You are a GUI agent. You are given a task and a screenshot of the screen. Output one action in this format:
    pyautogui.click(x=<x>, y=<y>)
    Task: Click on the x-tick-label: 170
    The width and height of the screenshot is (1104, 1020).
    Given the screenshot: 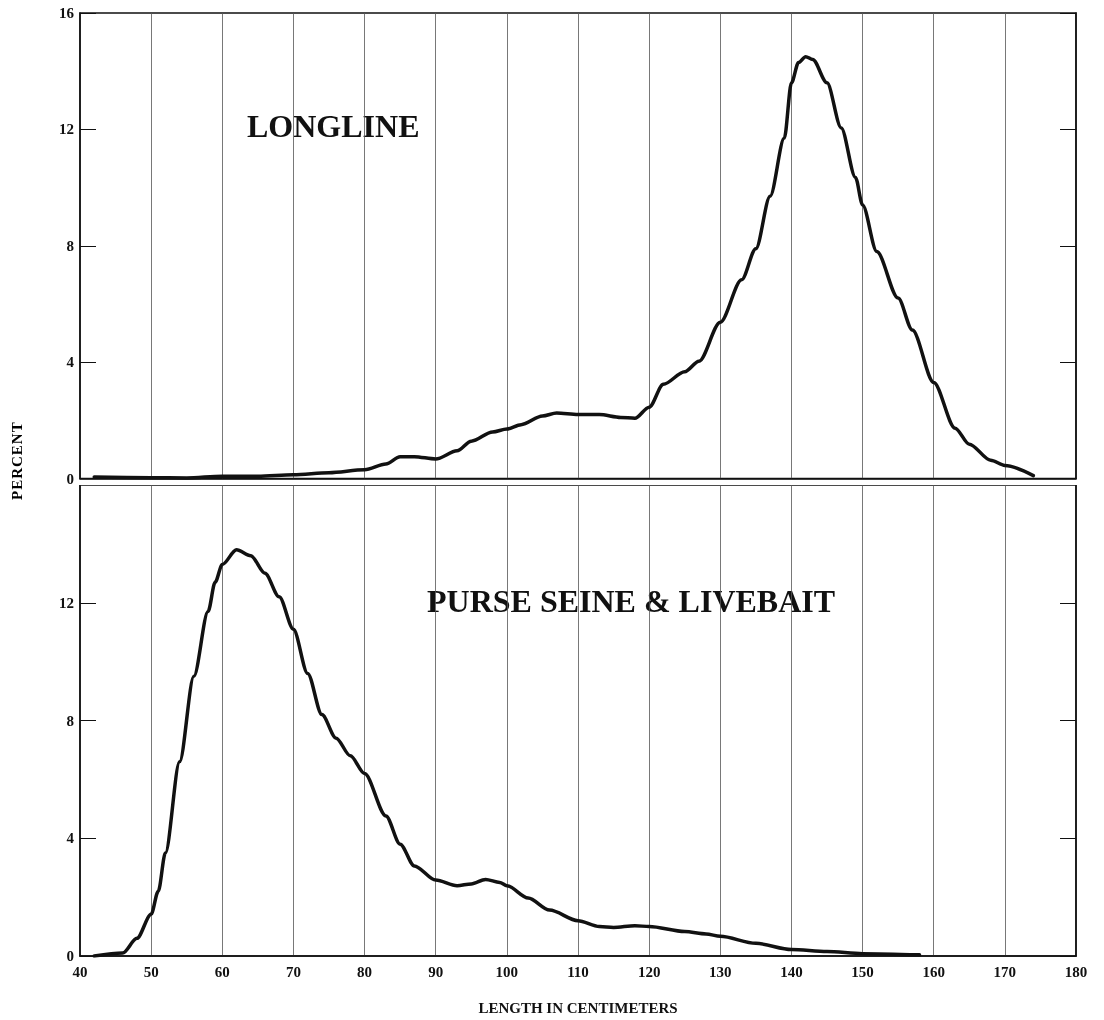 What is the action you would take?
    pyautogui.click(x=1005, y=971)
    